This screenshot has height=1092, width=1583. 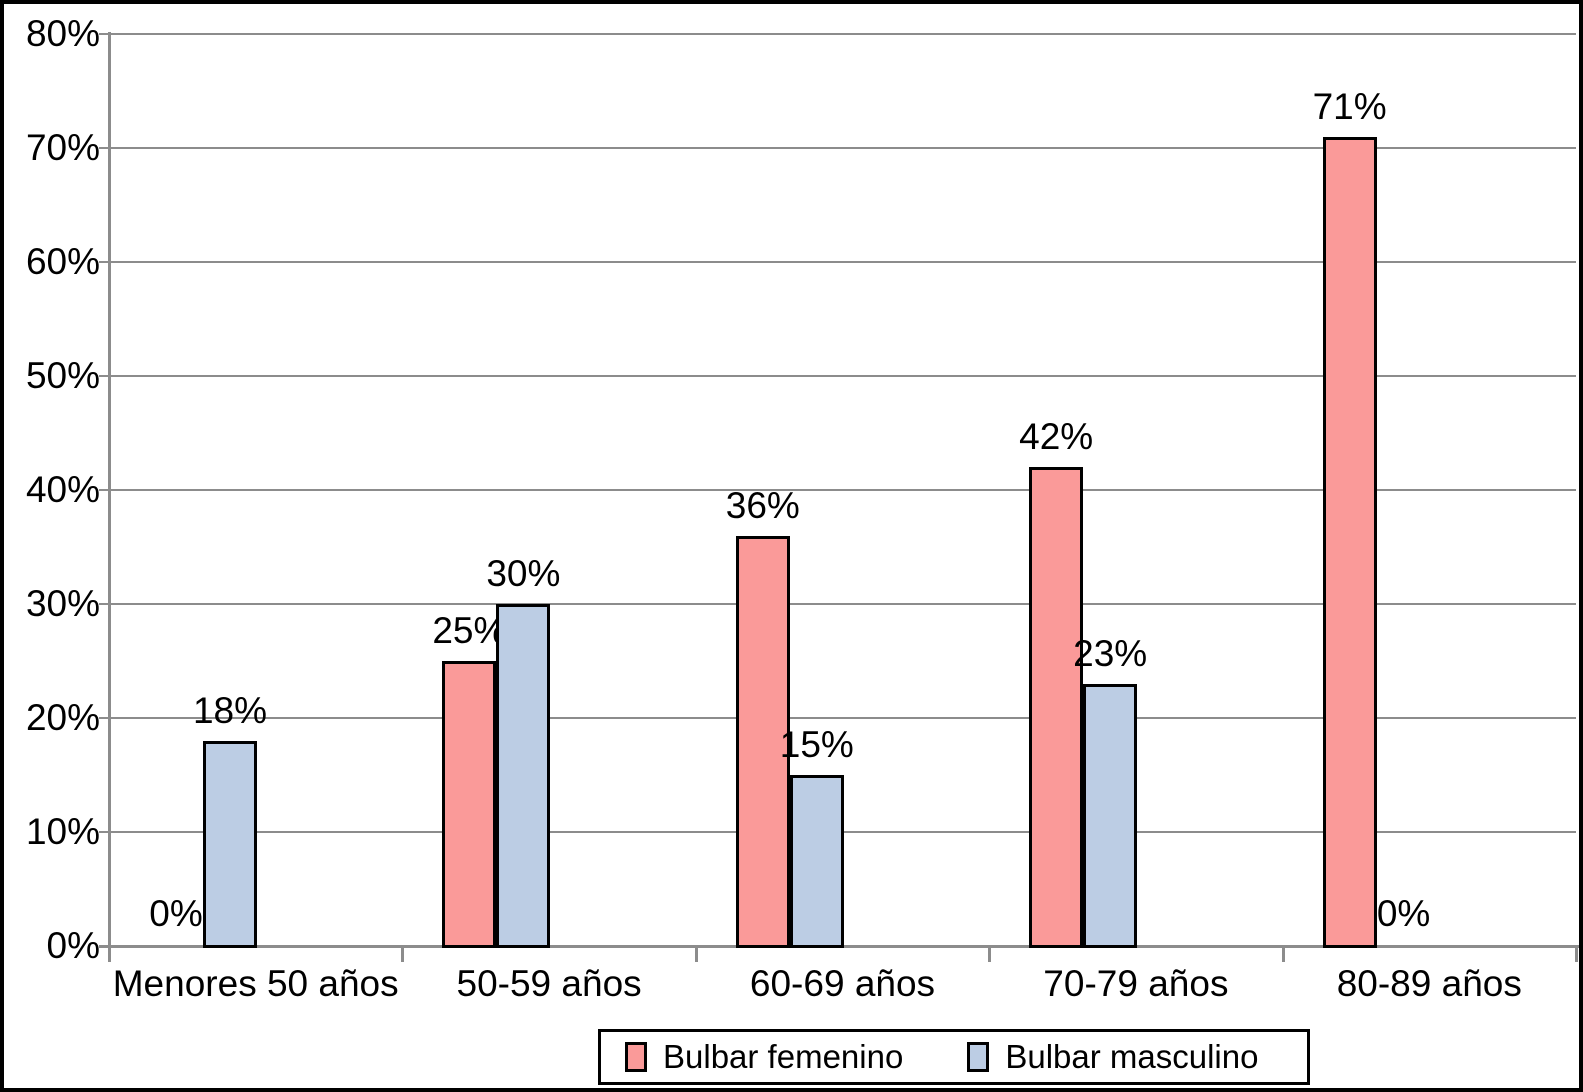 I want to click on data-label-bulbar-masculino-70-79-a-os: 23%, so click(x=1110, y=653).